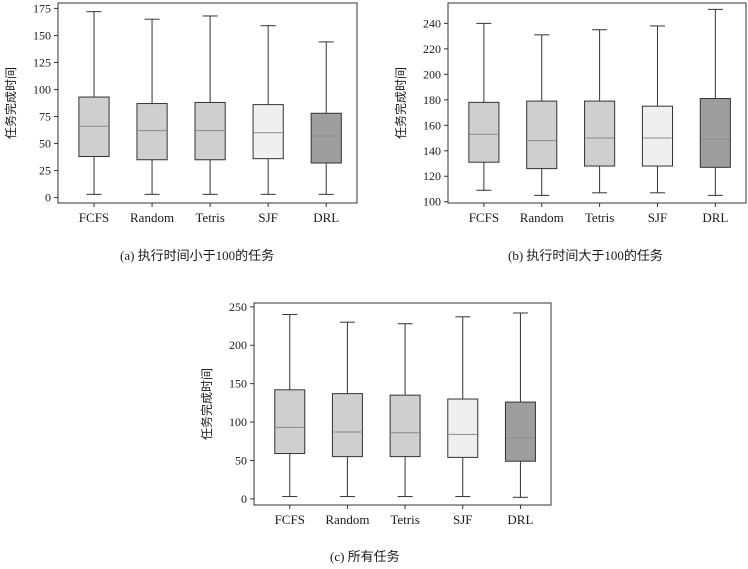  What do you see at coordinates (45, 117) in the screenshot?
I see `y-tick-label: 75` at bounding box center [45, 117].